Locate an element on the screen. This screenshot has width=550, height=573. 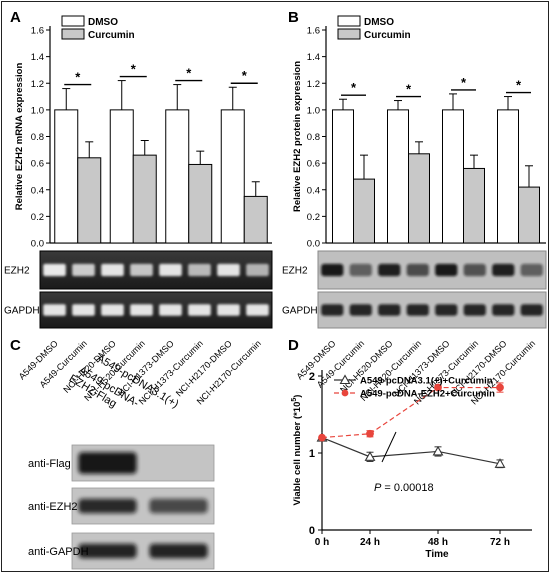
y-tick-label: 2 is located at coordinates (312, 377).